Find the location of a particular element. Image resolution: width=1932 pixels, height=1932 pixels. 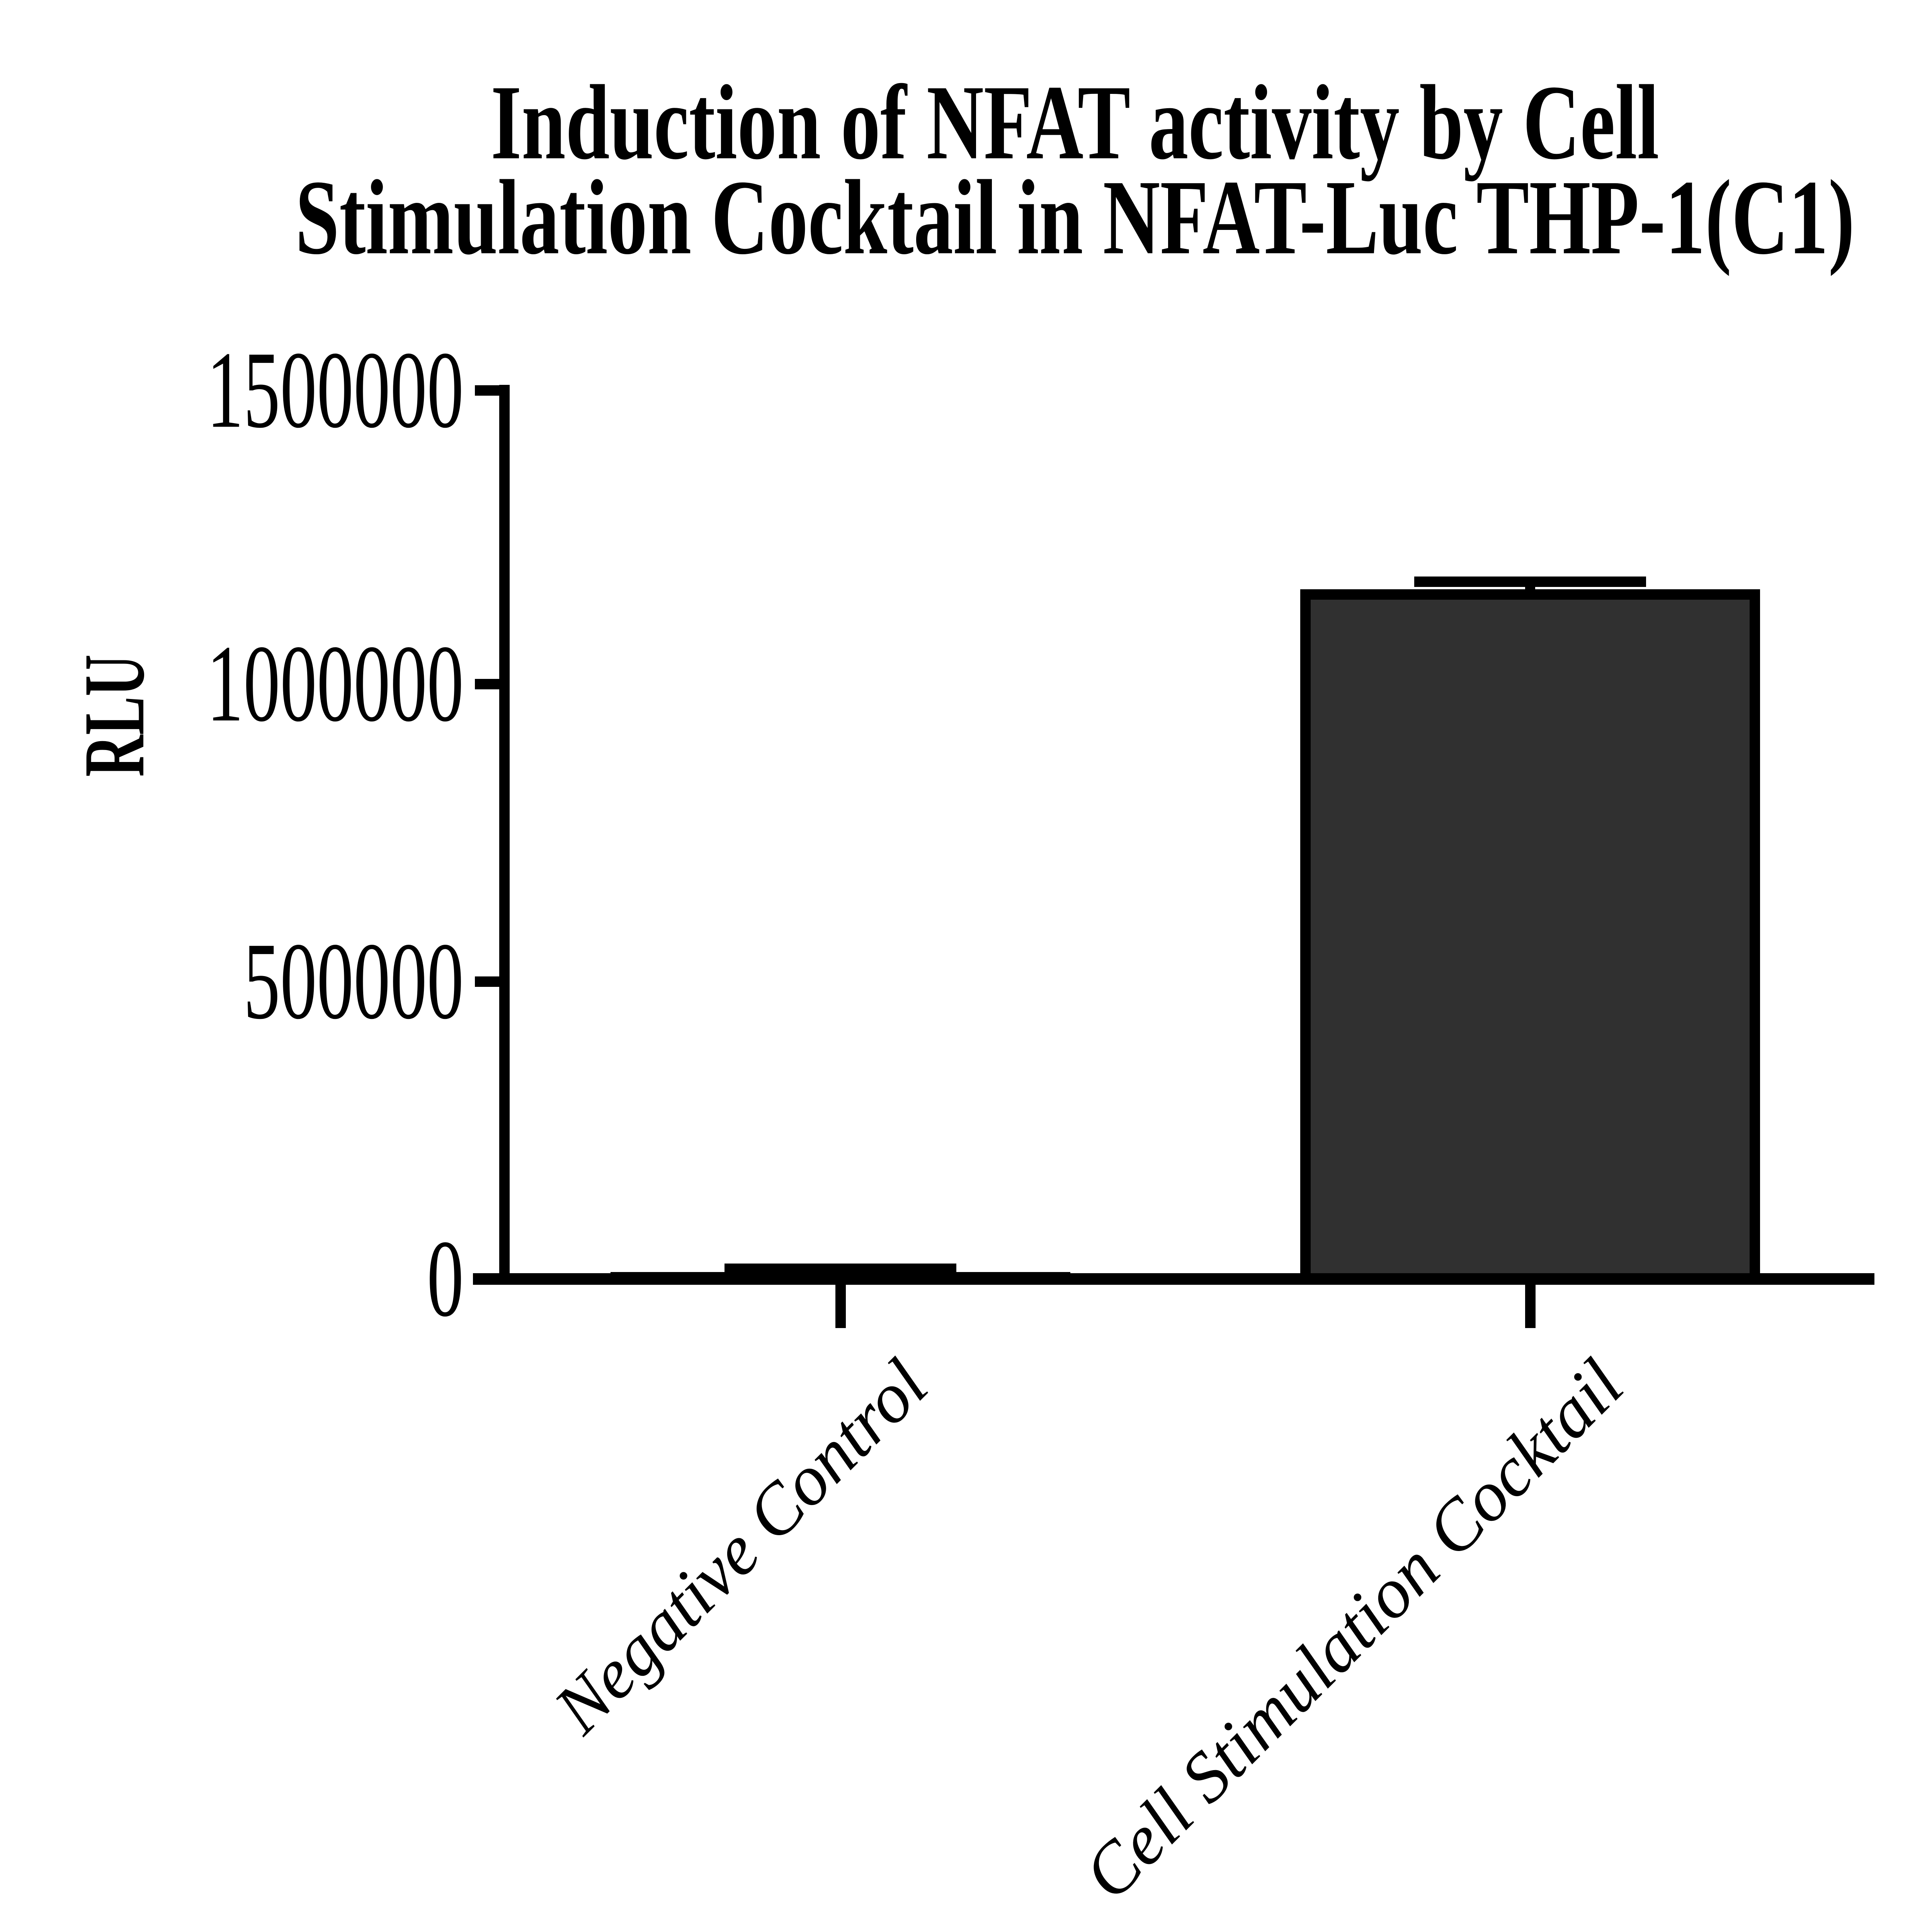

bar-negative-control is located at coordinates (841, 1278).